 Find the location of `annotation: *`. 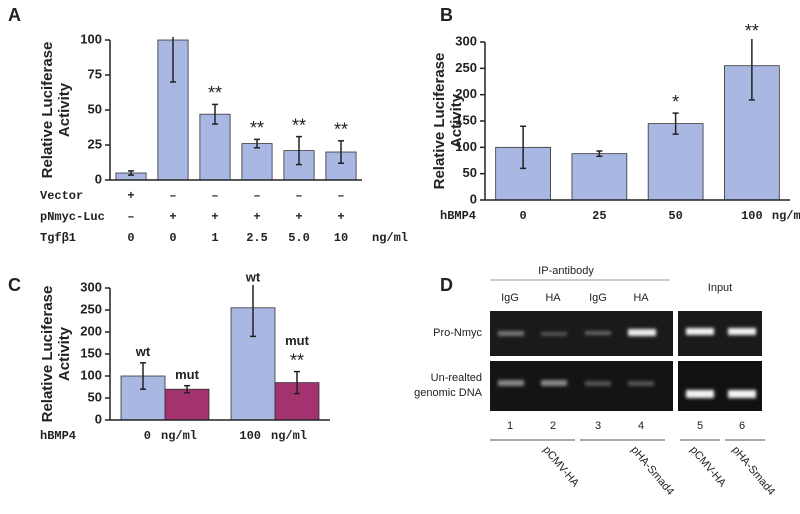

annotation: * is located at coordinates (675, 102).